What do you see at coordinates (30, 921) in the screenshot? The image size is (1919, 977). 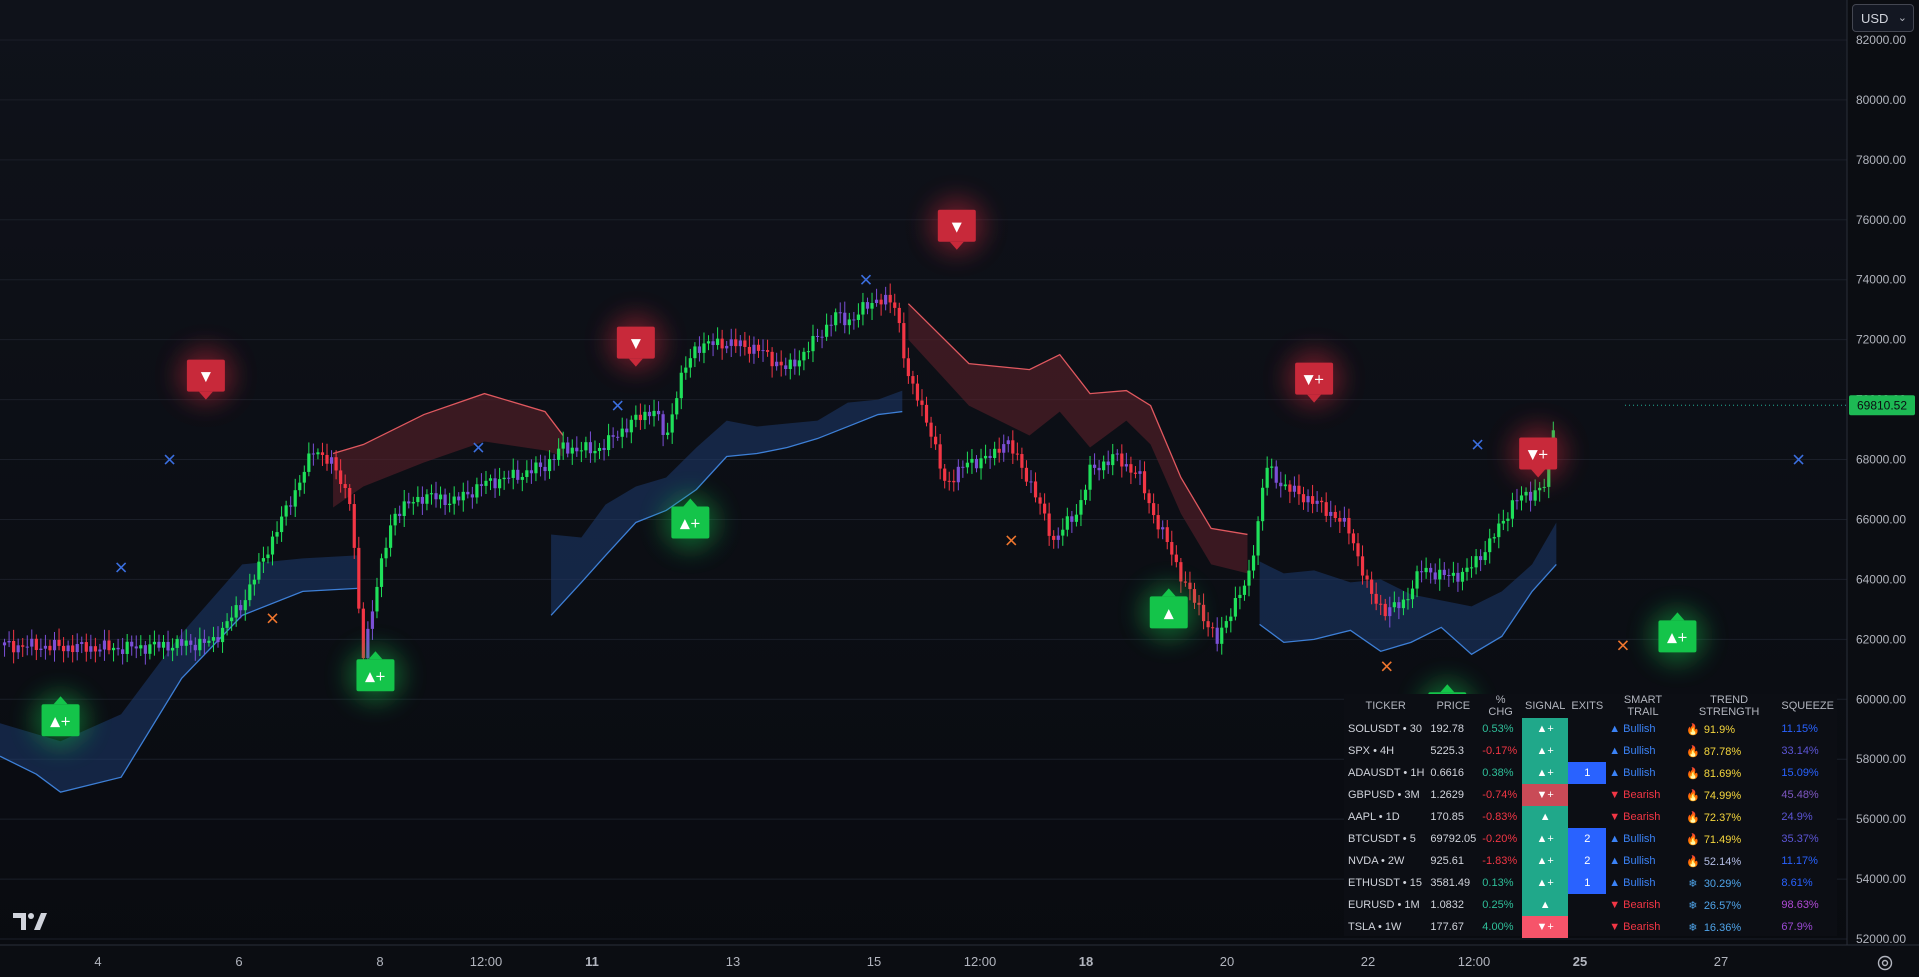 I see `tradingview-logo` at bounding box center [30, 921].